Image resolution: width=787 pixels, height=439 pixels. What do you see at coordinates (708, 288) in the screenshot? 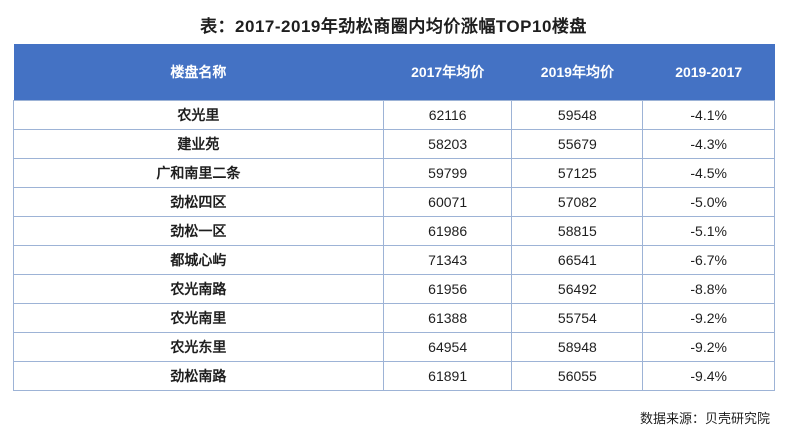
I see `cell-value: -8.8%` at bounding box center [708, 288].